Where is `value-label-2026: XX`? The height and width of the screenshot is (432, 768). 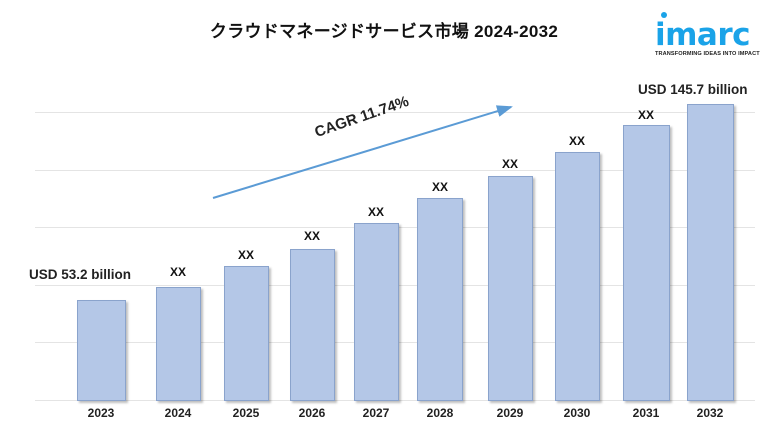
value-label-2026: XX is located at coordinates (311, 236).